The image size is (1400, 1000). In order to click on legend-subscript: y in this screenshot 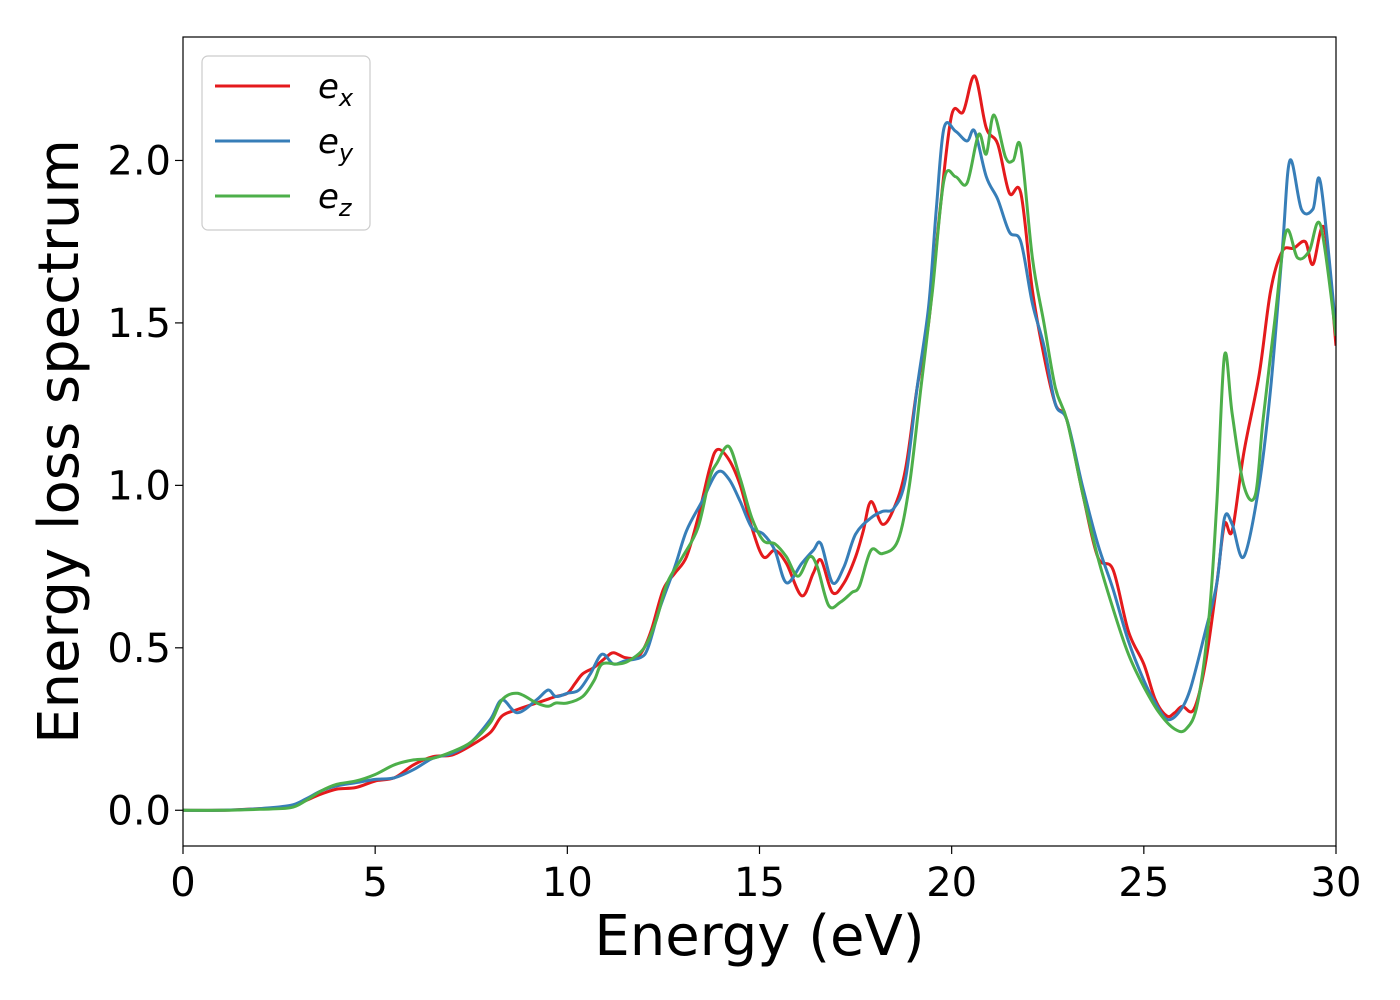, I will do `click(346, 153)`.